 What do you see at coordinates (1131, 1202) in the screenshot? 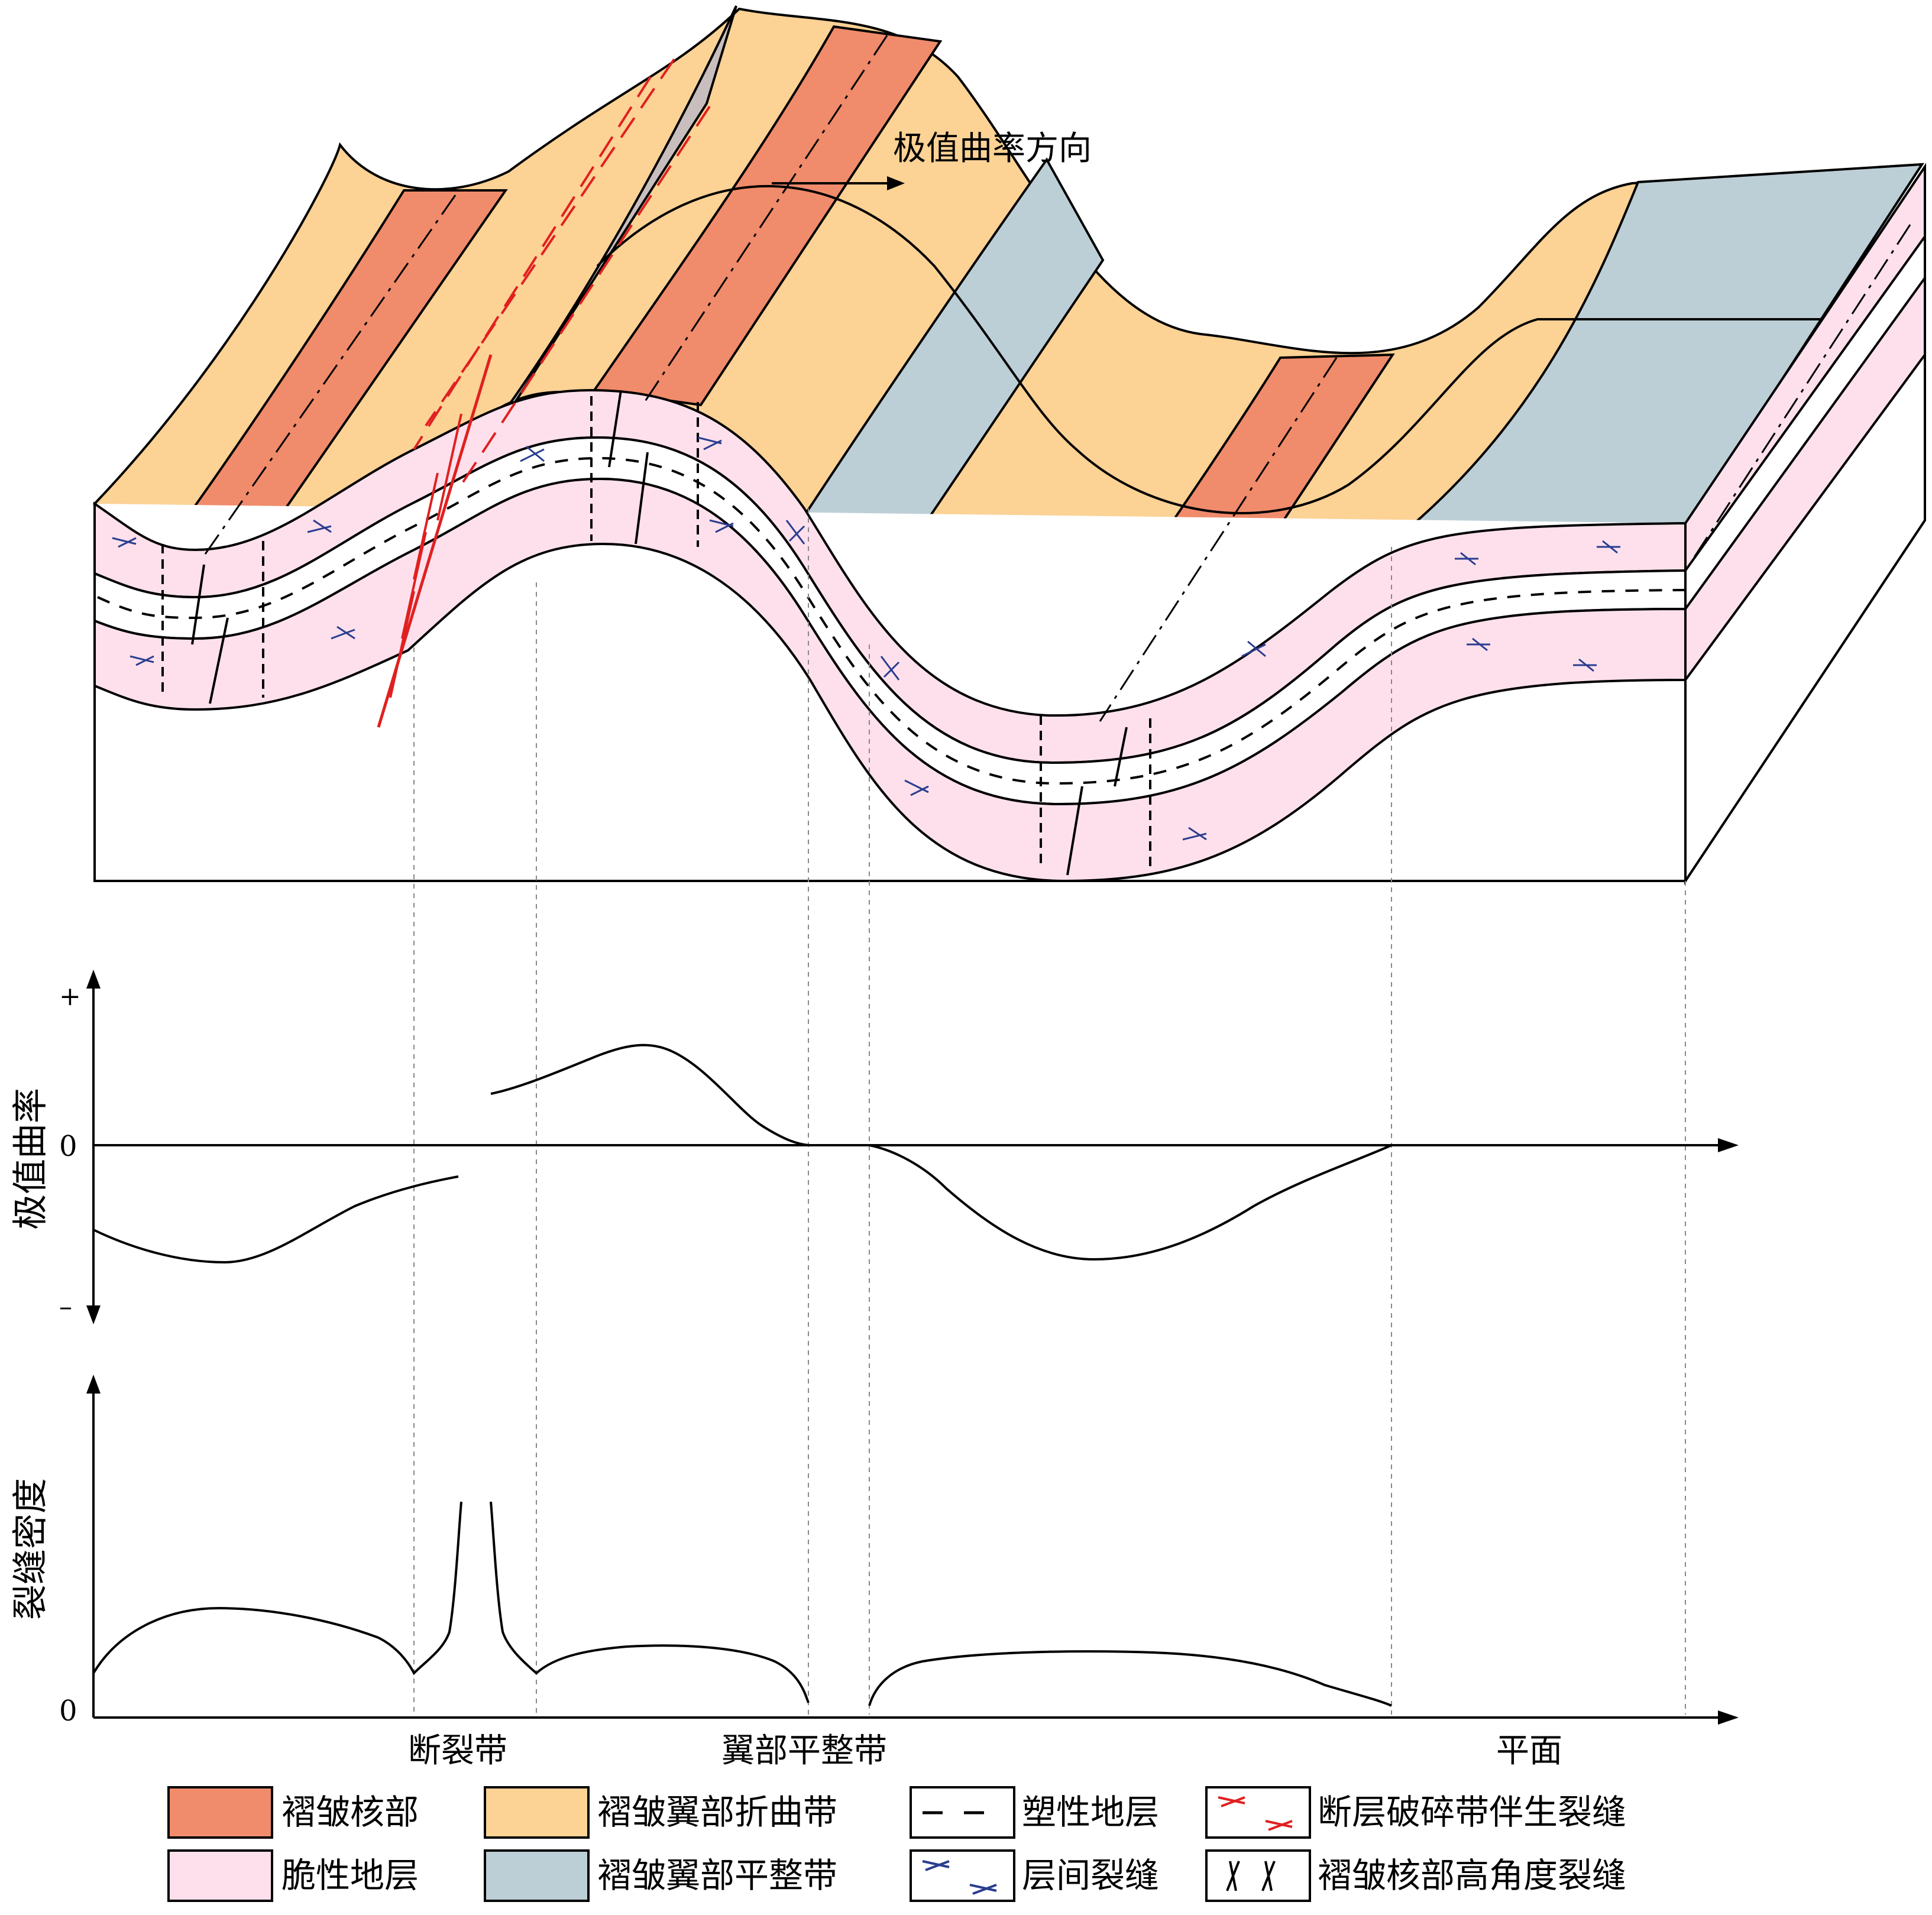
I see `curvature-curve-negative` at bounding box center [1131, 1202].